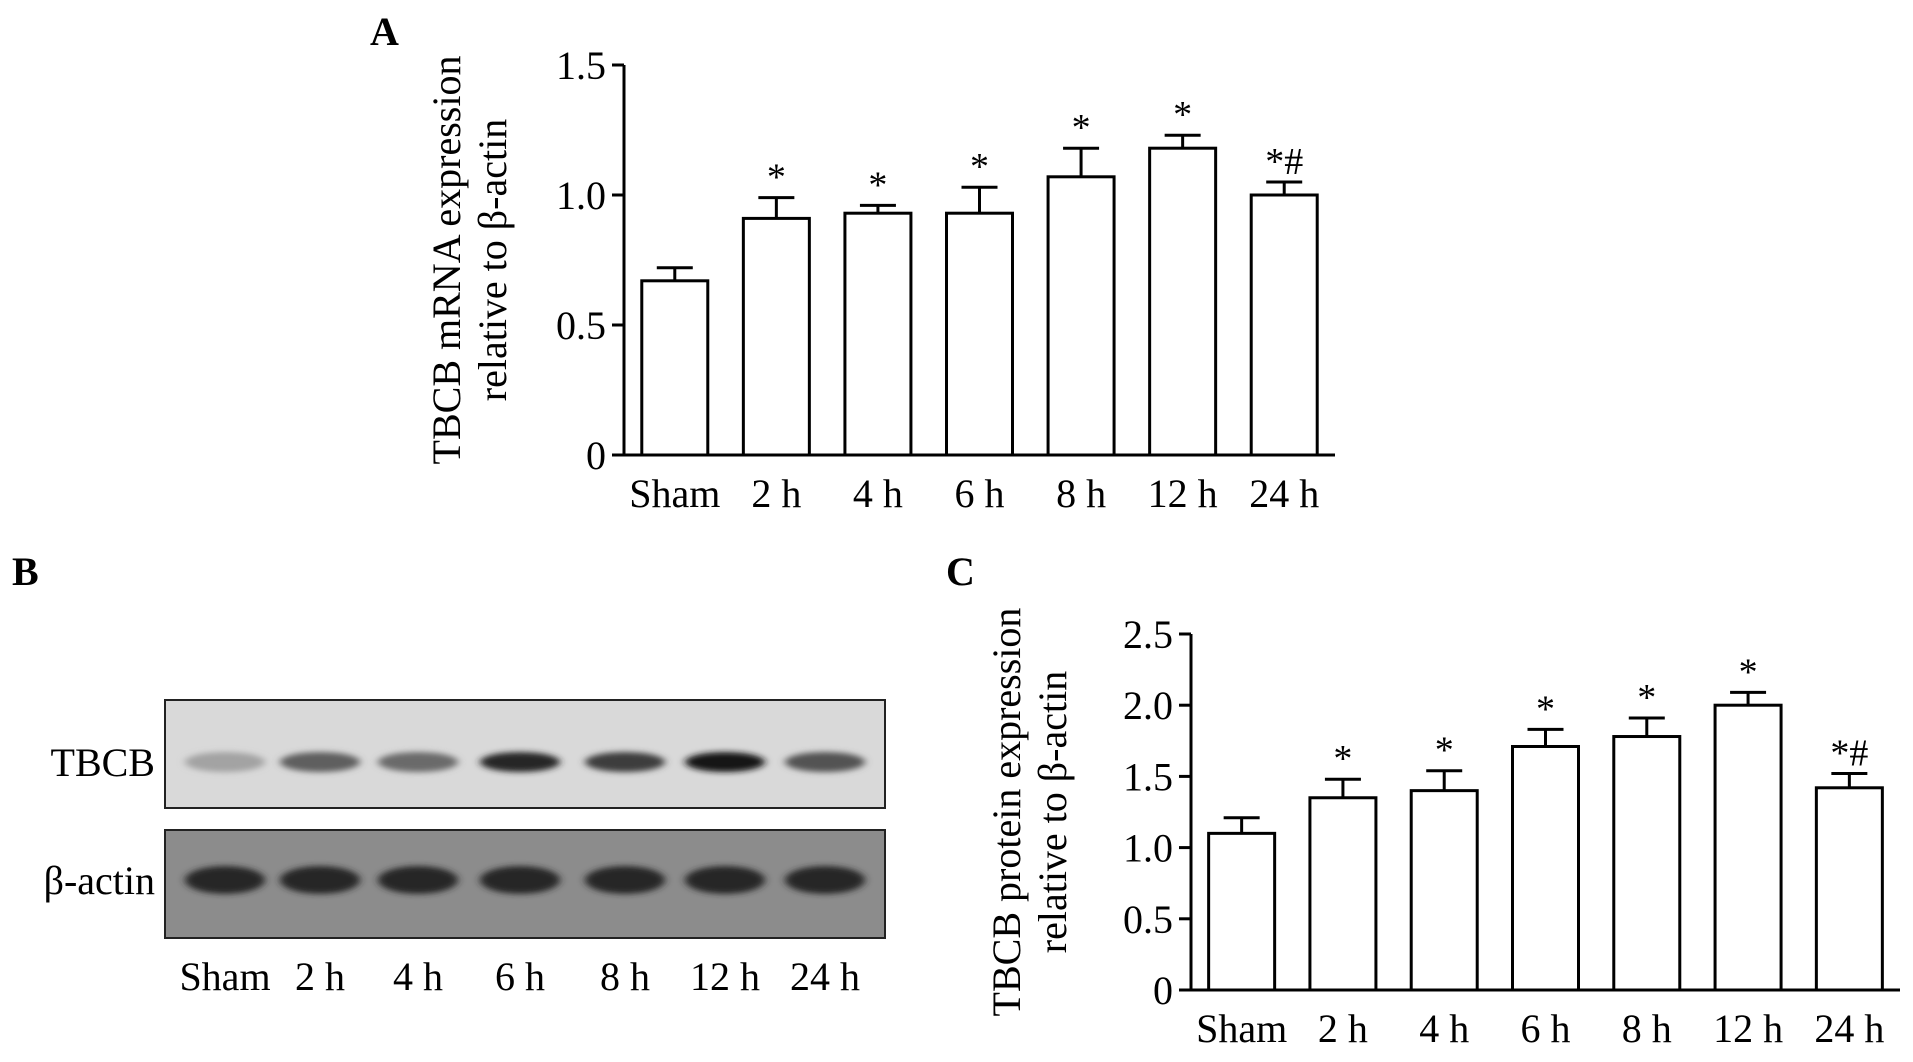 This screenshot has width=1913, height=1062. I want to click on blot-lane-label: Sham, so click(224, 976).